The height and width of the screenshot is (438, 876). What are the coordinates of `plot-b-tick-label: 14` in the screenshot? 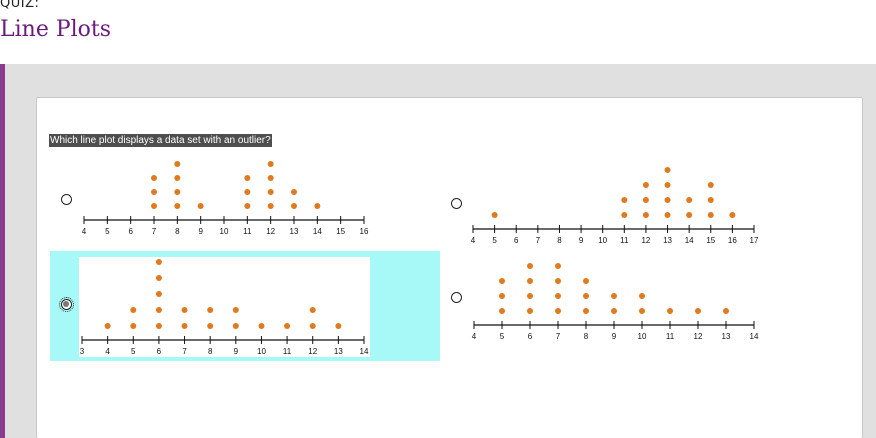 It's located at (689, 240).